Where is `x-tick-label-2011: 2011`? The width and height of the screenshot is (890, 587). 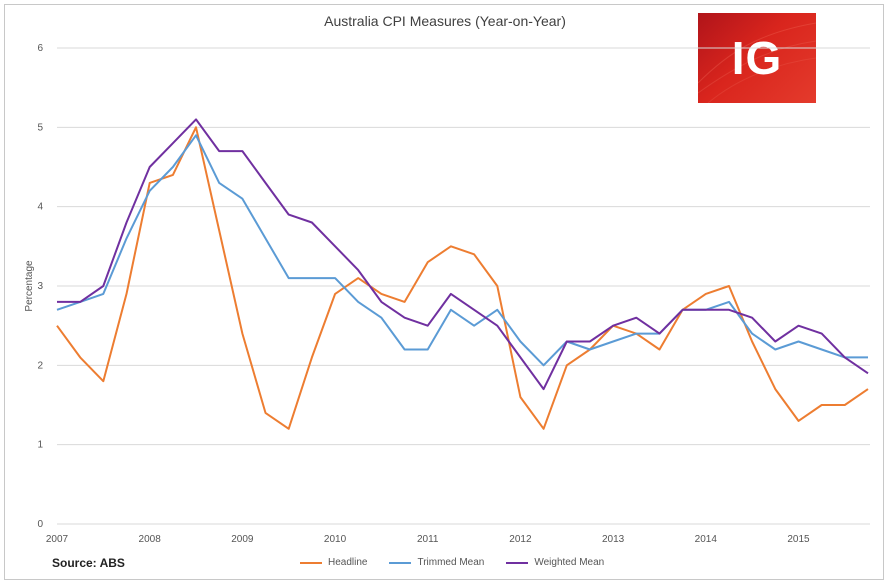
x-tick-label-2011: 2011 is located at coordinates (428, 539).